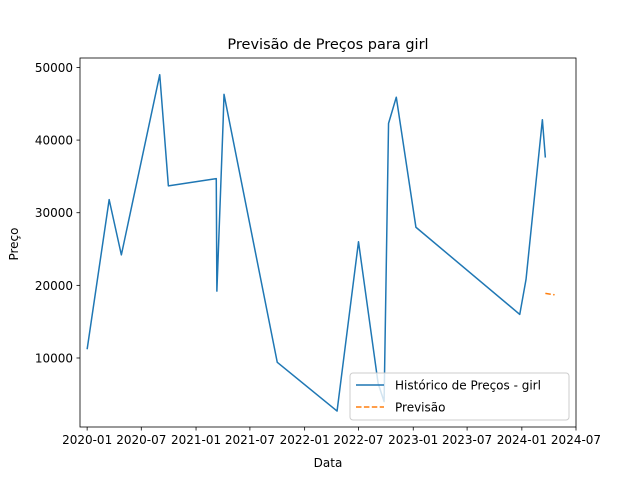 The image size is (640, 480). I want to click on y-tick-label: 50000, so click(54, 68).